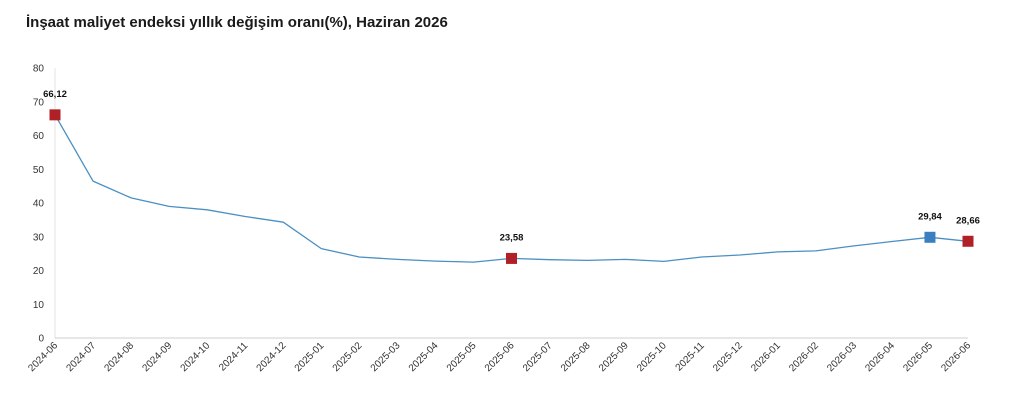 This screenshot has width=1012, height=410. I want to click on data-label: 29,84, so click(930, 216).